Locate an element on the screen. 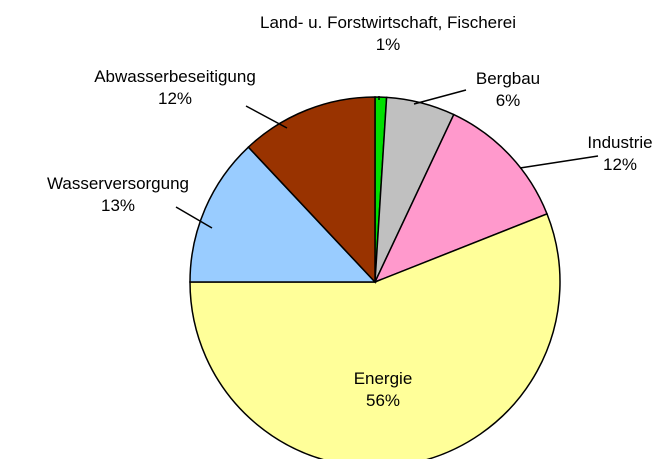 The image size is (665, 459). value-label: 6% is located at coordinates (508, 100).